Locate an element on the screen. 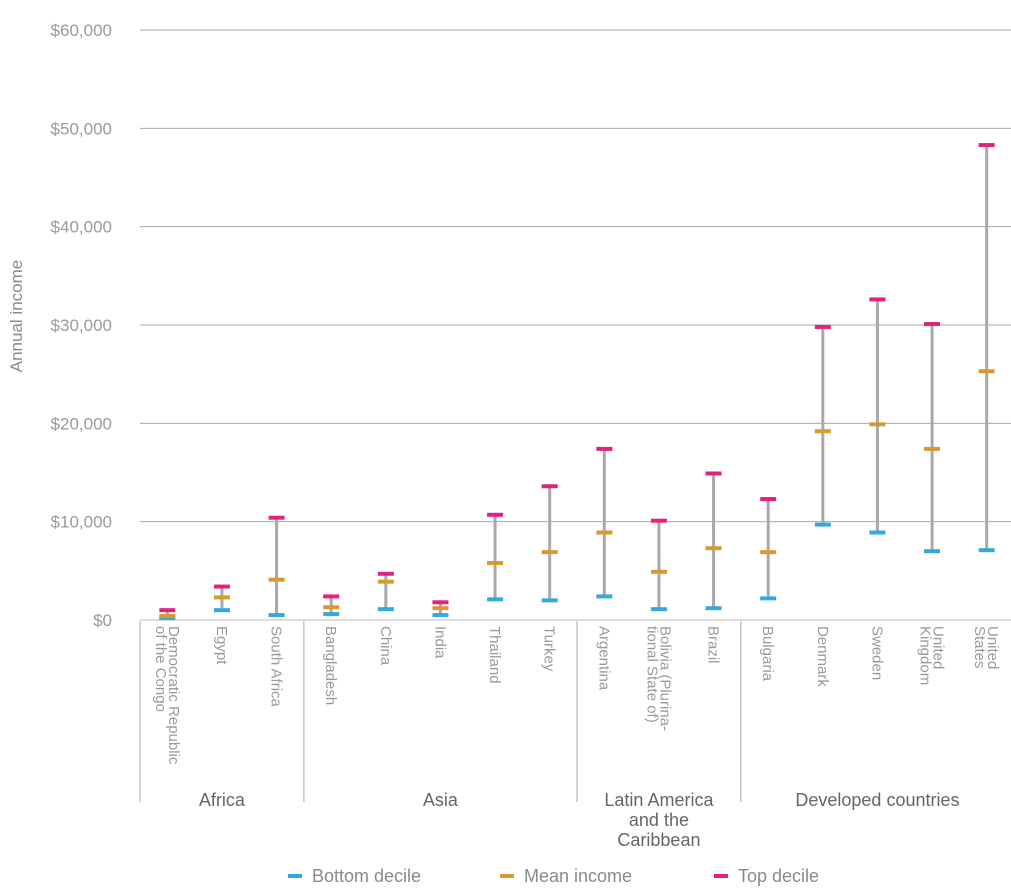  group-label: Africa is located at coordinates (222, 800).